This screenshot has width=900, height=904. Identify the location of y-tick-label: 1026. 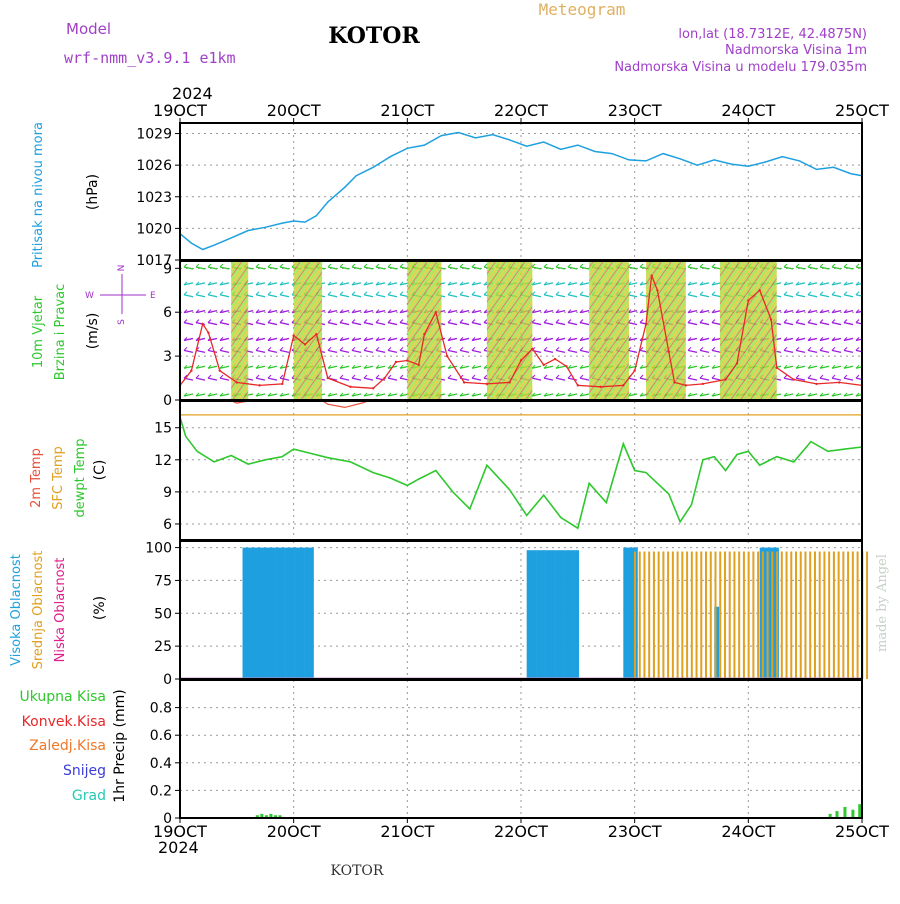
(154, 166).